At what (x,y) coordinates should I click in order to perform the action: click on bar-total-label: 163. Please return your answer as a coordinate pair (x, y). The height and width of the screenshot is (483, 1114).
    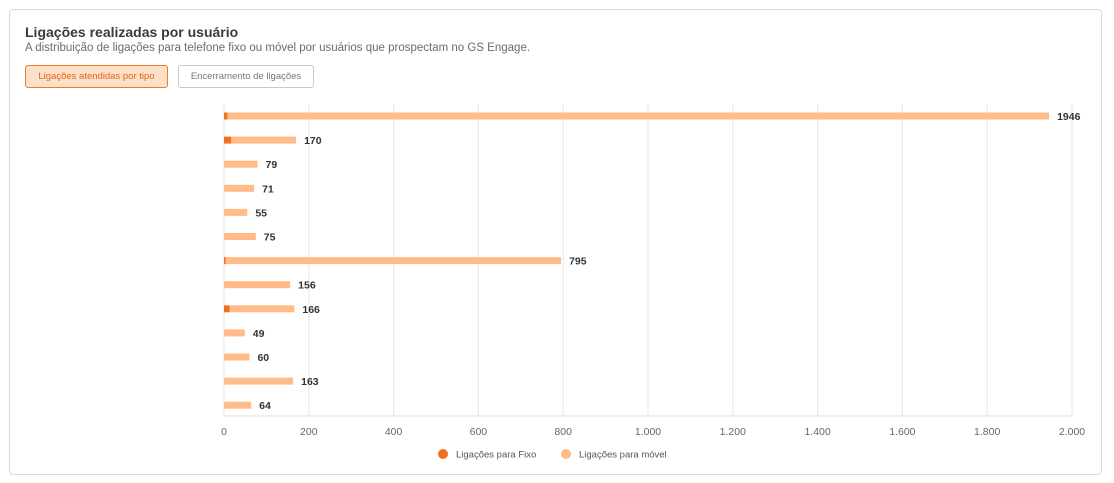
    Looking at the image, I should click on (310, 382).